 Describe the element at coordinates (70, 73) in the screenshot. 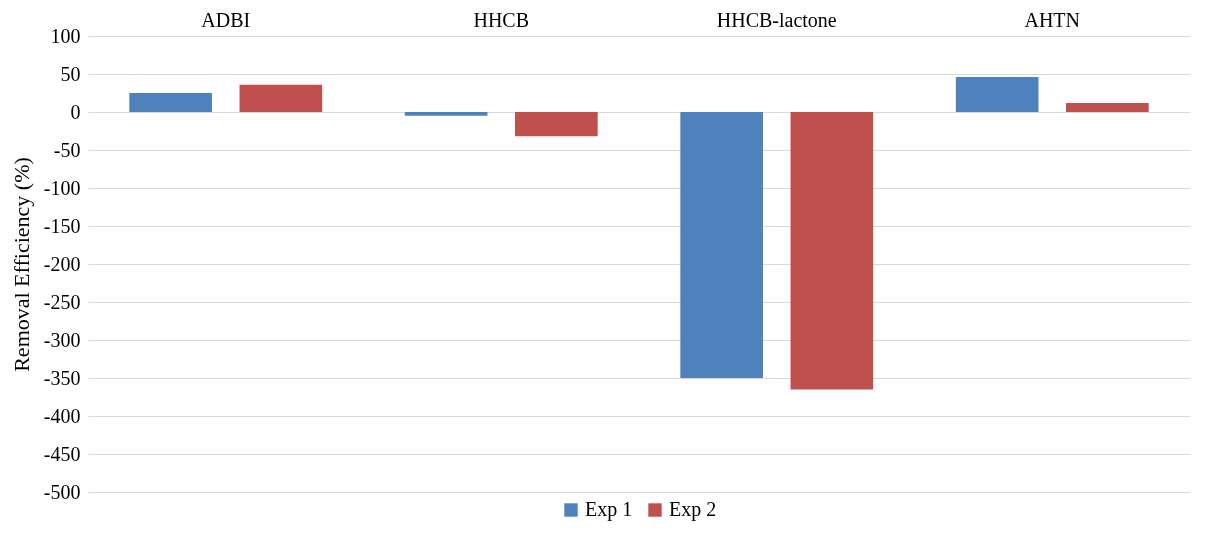

I see `y-tick-label: 50` at that location.